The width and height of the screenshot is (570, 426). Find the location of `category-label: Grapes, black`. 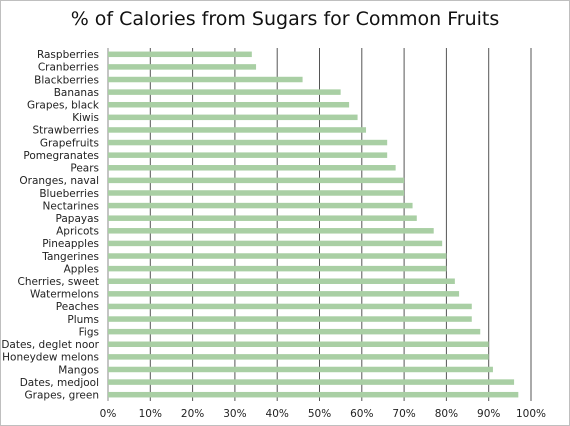

category-label: Grapes, black is located at coordinates (63, 106).